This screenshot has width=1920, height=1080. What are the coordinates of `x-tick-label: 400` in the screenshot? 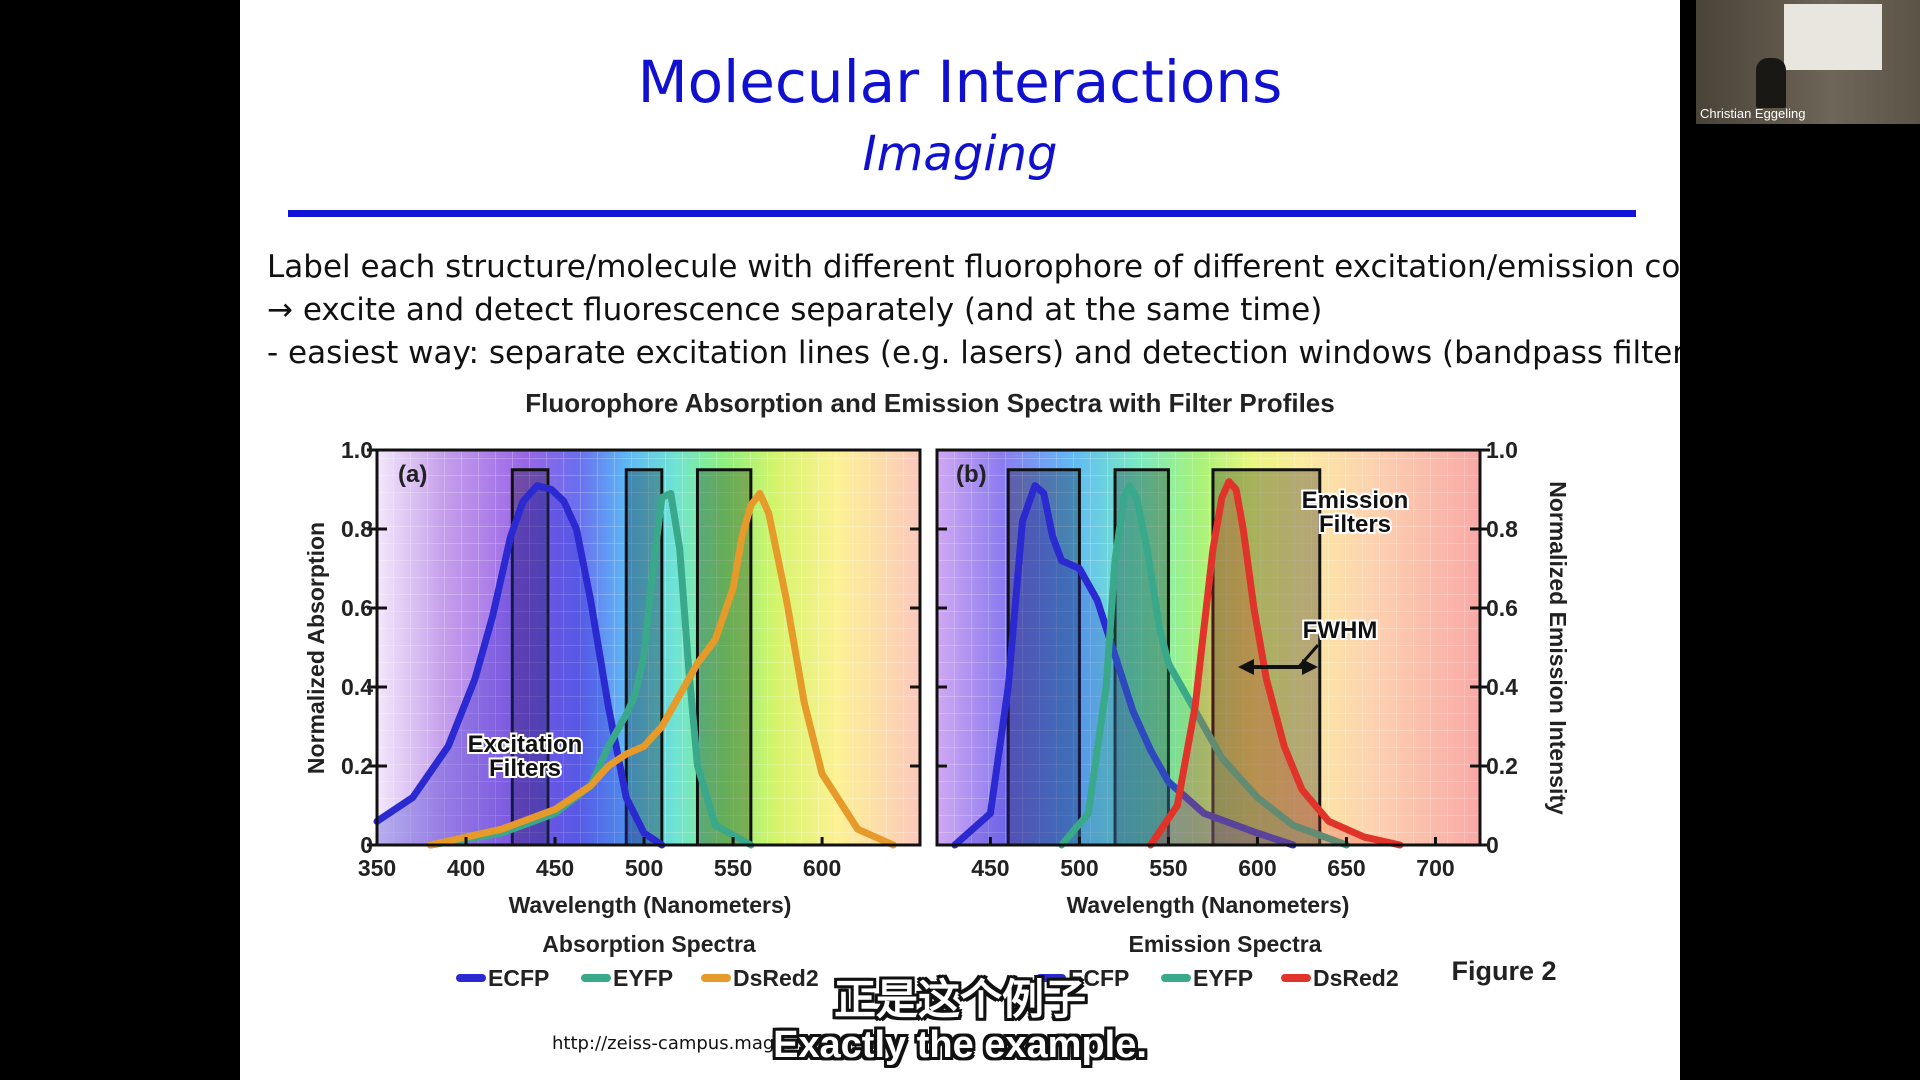 It's located at (466, 868).